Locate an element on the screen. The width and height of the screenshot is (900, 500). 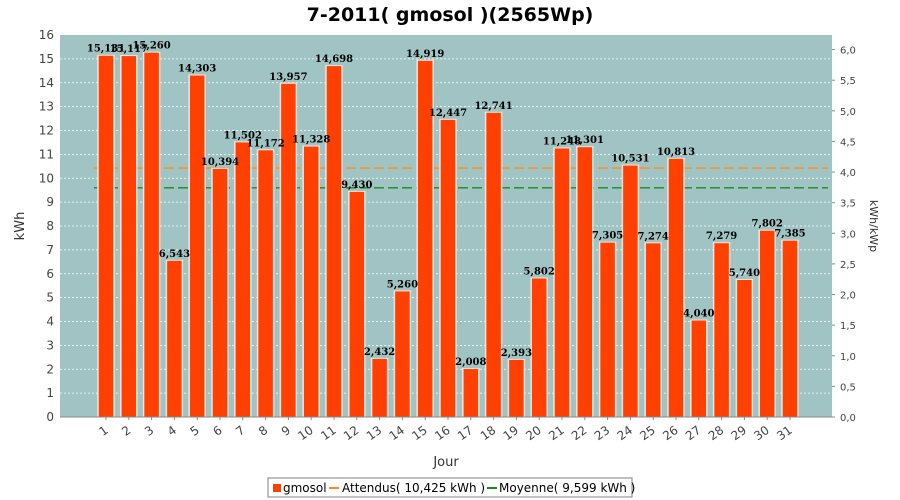
x-tick-label: 3 is located at coordinates (149, 431).